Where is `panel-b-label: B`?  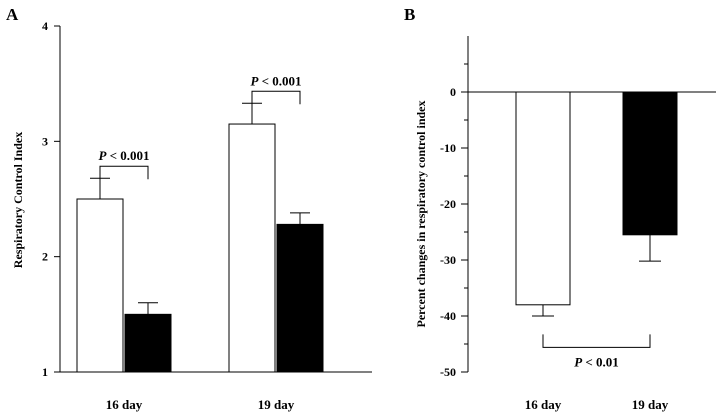
panel-b-label: B is located at coordinates (409, 14).